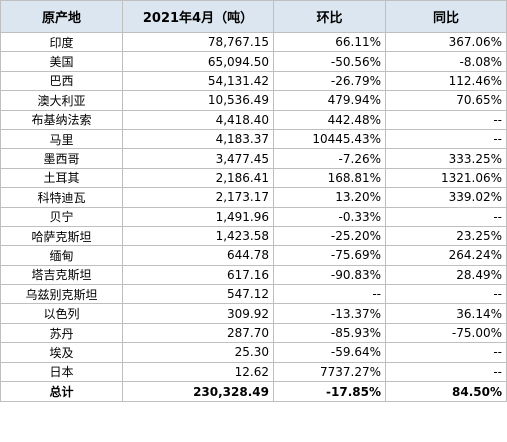  I want to click on table-row: 贝宁 1,491.96 -0.33% --, so click(253, 216).